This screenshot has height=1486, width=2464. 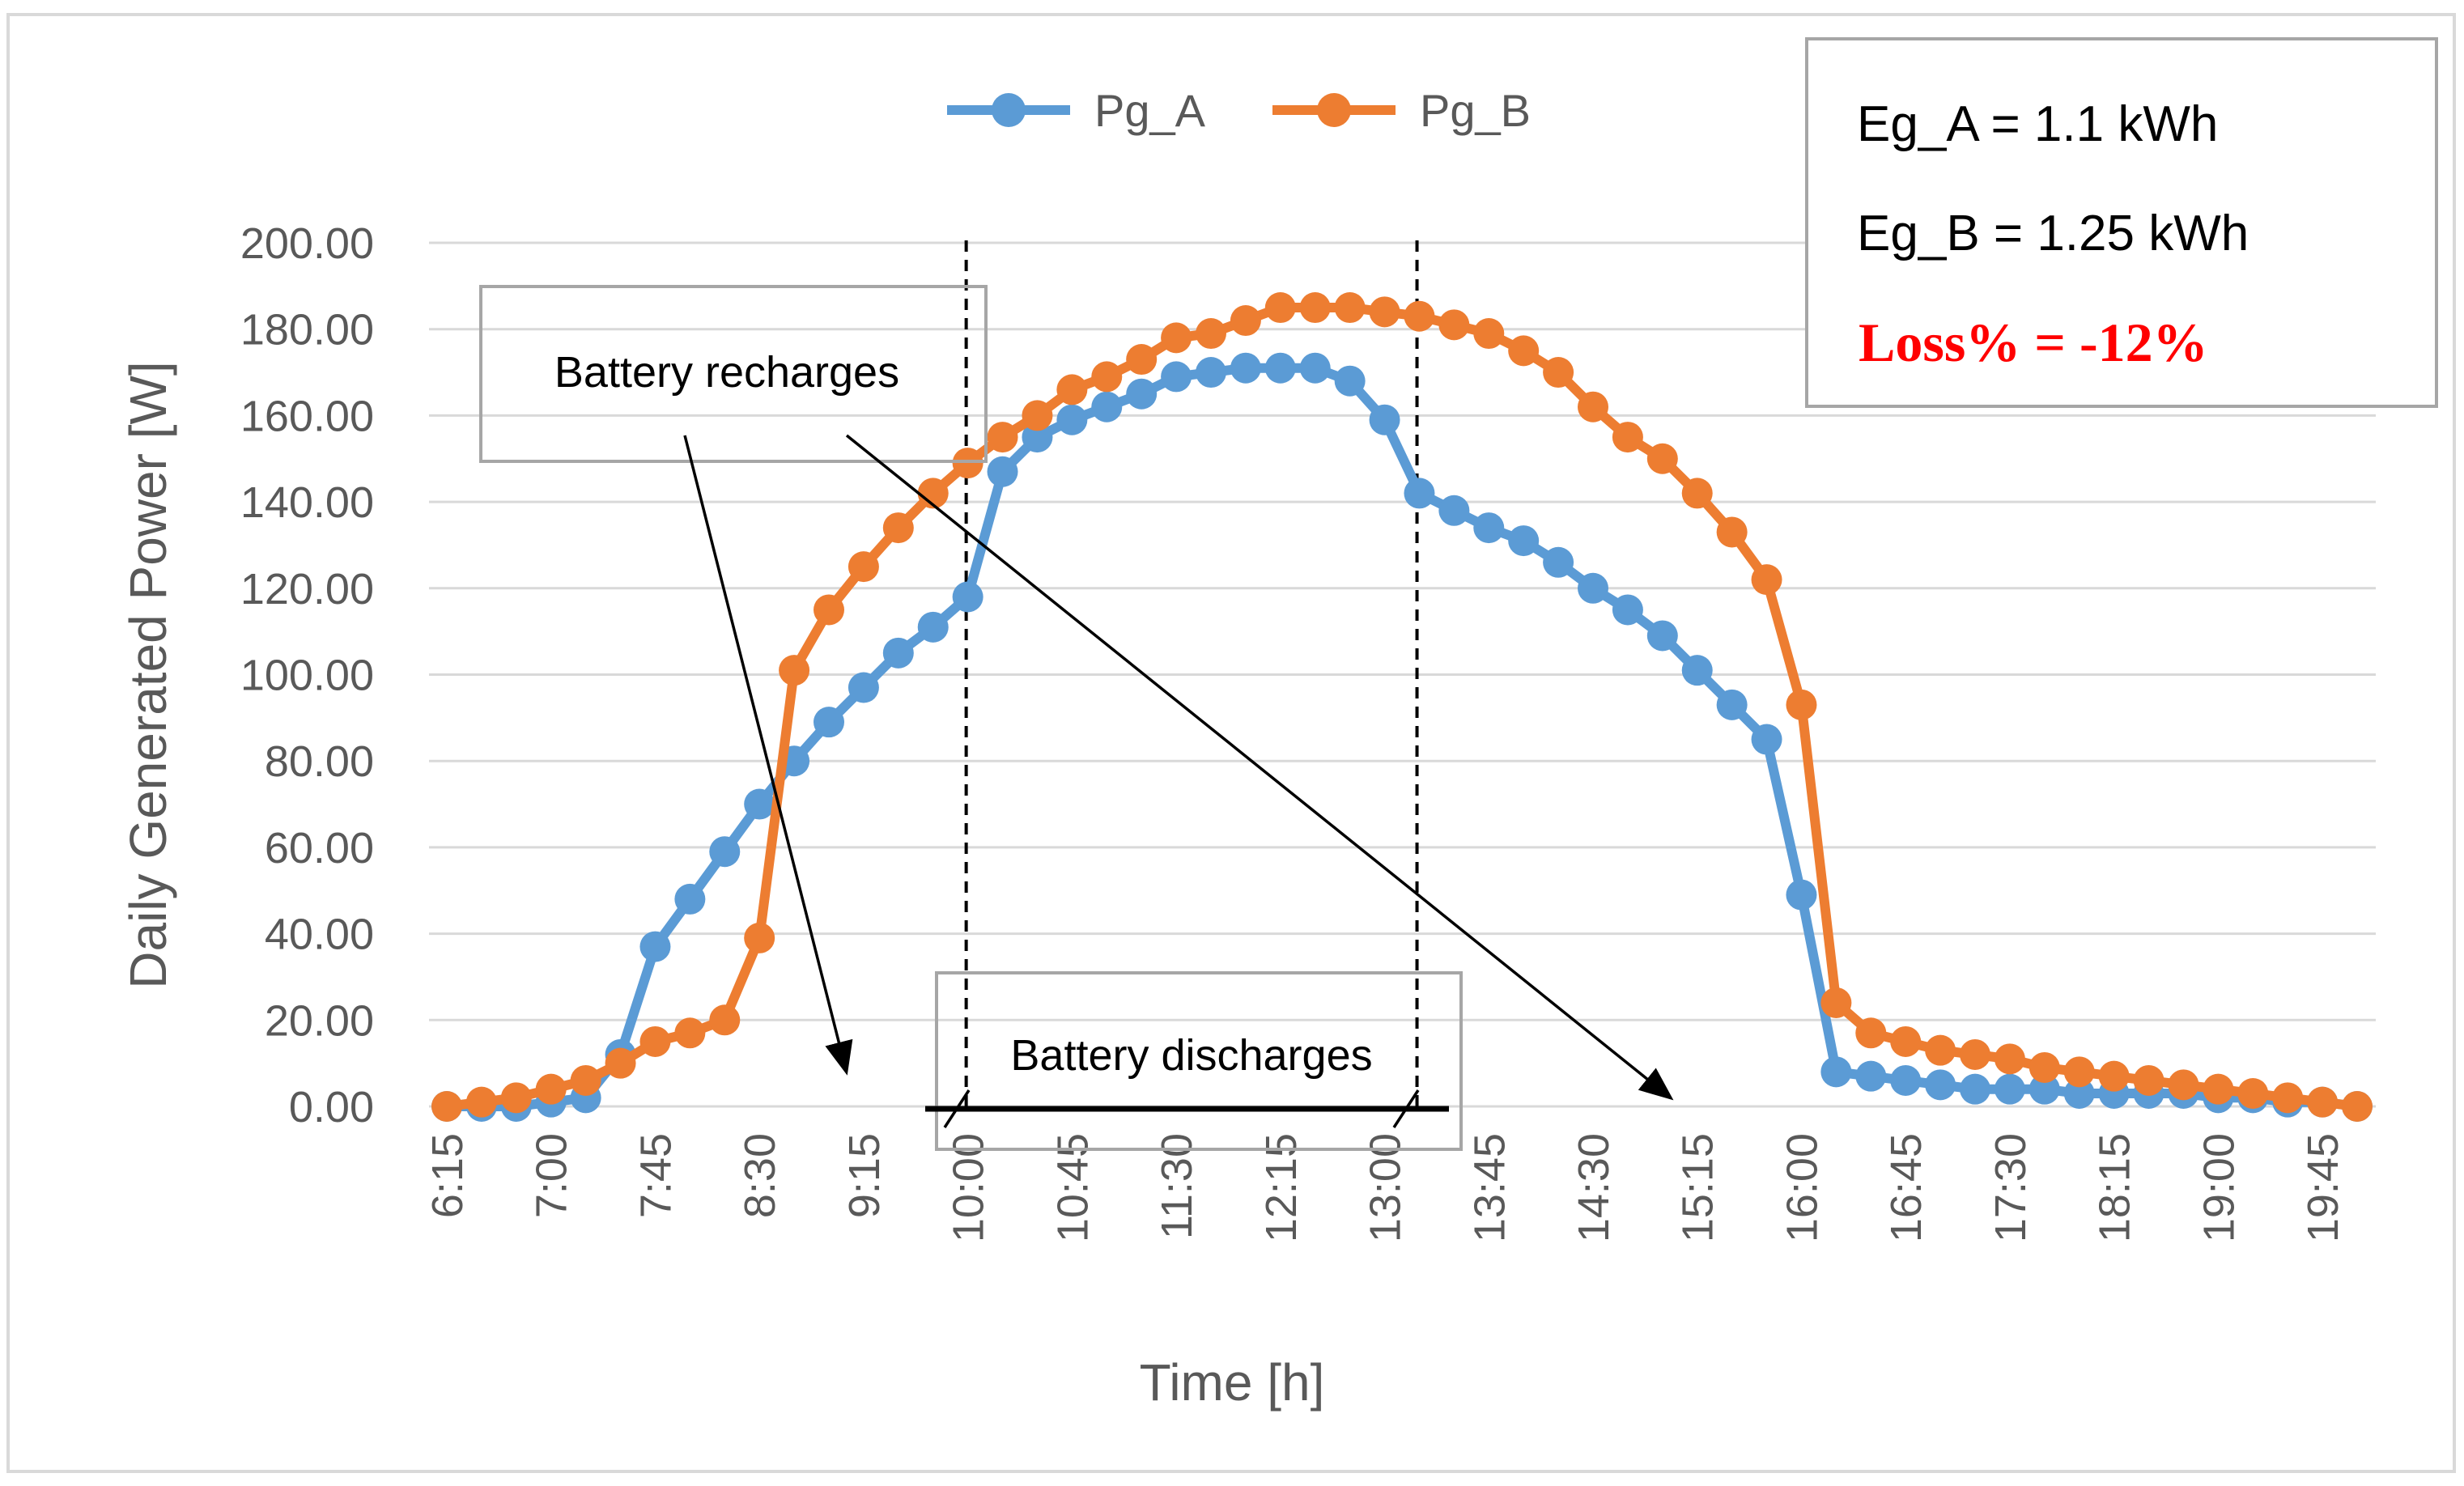 What do you see at coordinates (1233, 1383) in the screenshot?
I see `x-axis-title: Time [h]` at bounding box center [1233, 1383].